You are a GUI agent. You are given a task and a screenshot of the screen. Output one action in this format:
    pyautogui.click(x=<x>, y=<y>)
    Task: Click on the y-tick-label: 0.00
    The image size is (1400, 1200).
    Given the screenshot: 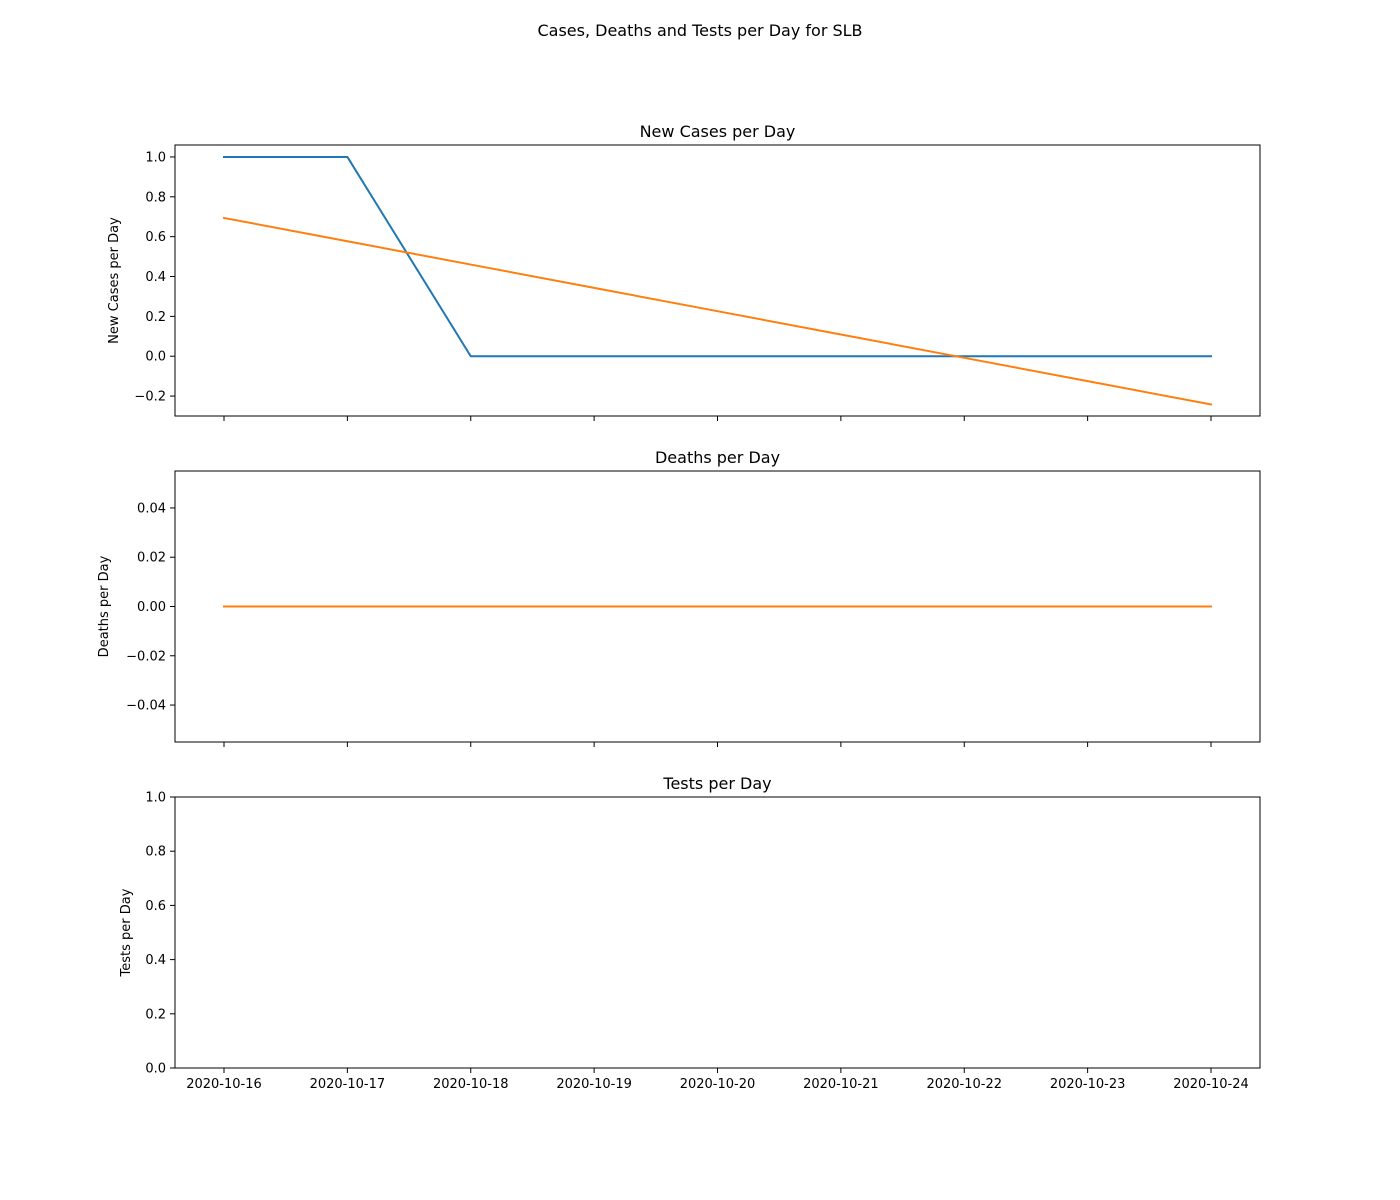 What is the action you would take?
    pyautogui.click(x=151, y=607)
    